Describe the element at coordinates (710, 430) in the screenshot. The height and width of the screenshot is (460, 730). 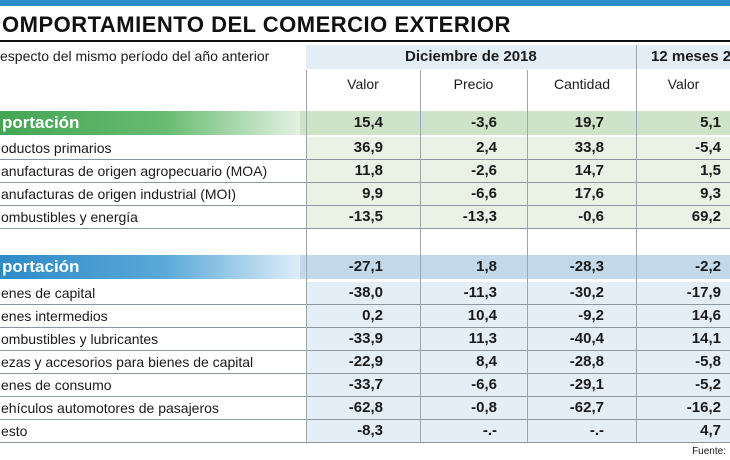
I see `cell-valor-12m: 4,7` at that location.